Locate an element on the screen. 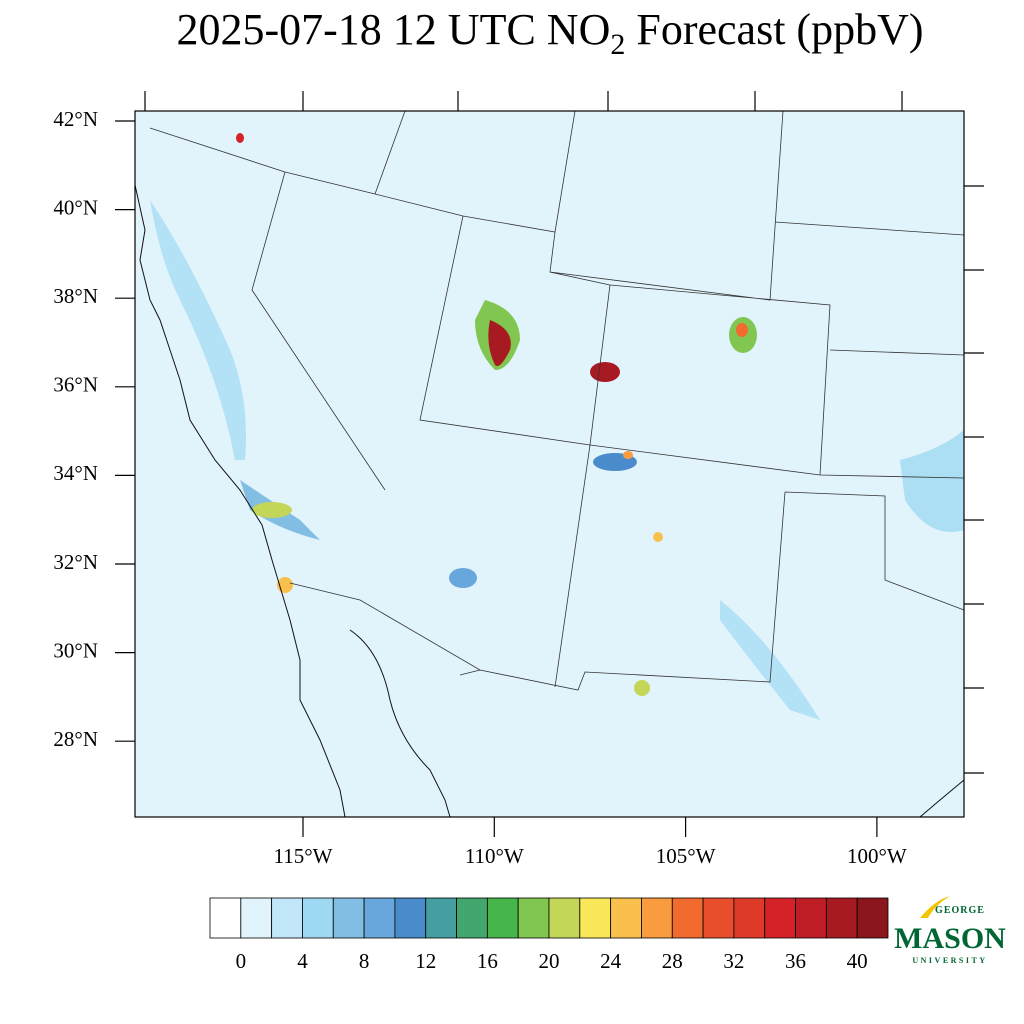 The image size is (1024, 1024). colorbar-label: 40 is located at coordinates (857, 961).